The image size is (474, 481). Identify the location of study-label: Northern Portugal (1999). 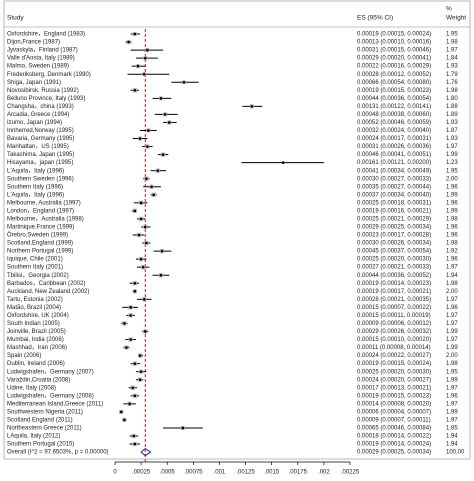
(40, 252).